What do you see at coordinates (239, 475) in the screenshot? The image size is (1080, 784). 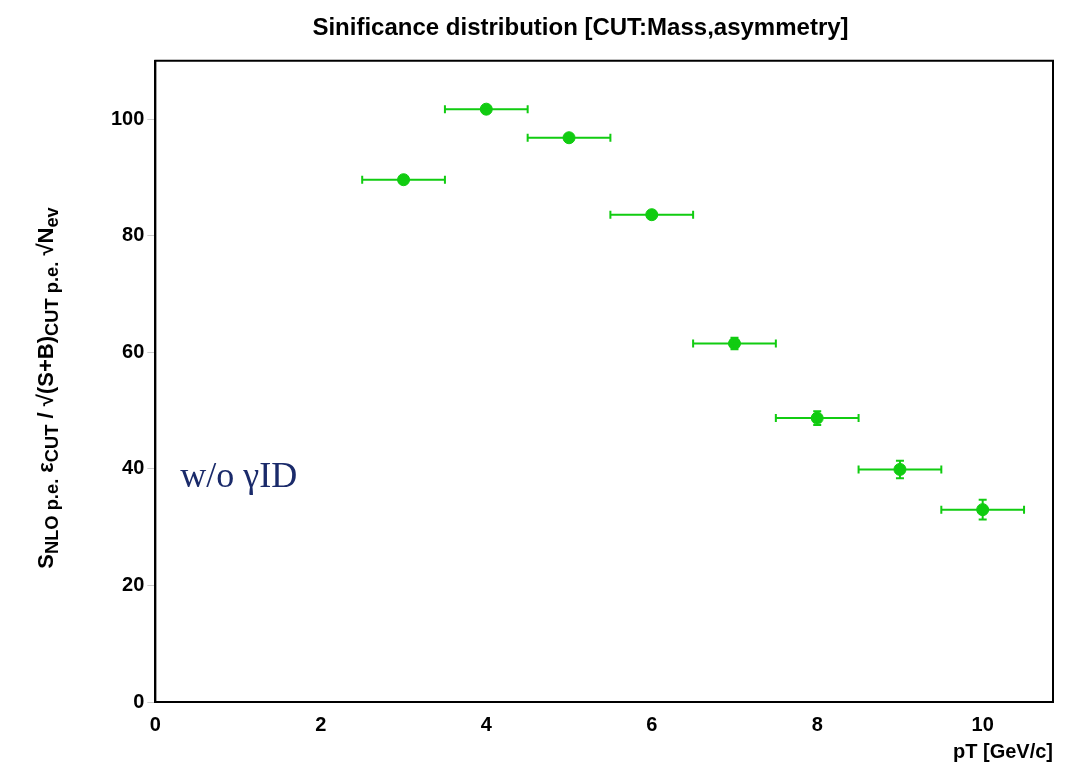 I see `annotation: w/o γID` at bounding box center [239, 475].